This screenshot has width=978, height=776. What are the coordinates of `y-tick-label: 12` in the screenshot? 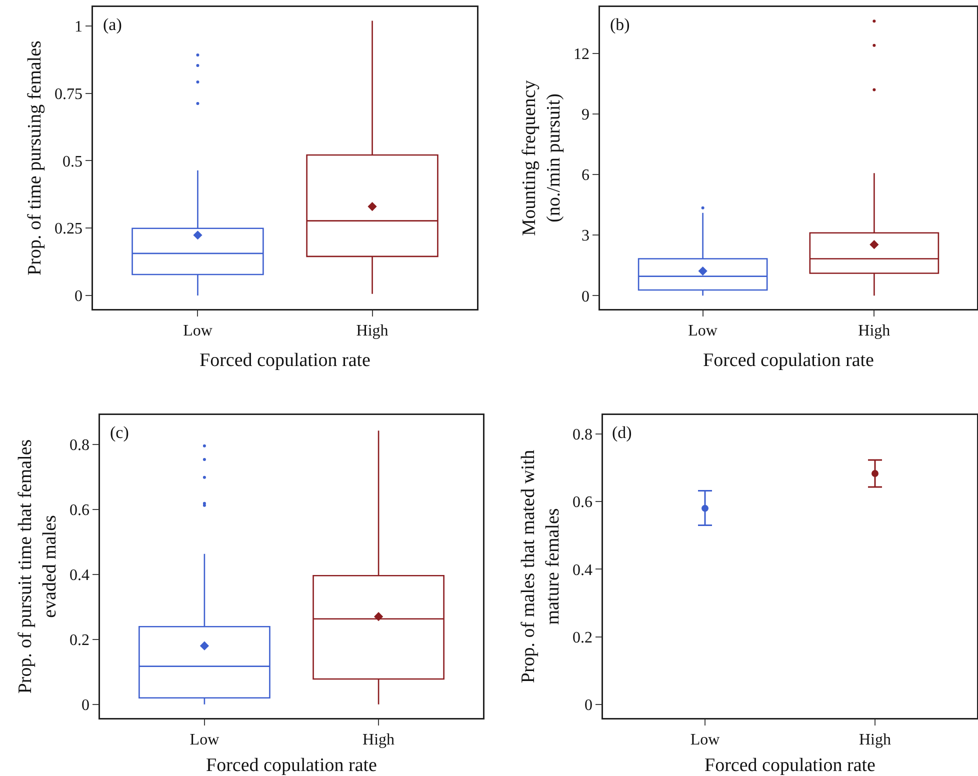 It's located at (582, 55).